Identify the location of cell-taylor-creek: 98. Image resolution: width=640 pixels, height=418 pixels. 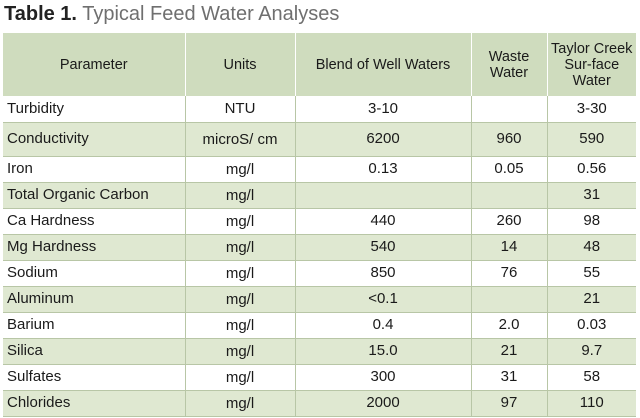
(591, 221).